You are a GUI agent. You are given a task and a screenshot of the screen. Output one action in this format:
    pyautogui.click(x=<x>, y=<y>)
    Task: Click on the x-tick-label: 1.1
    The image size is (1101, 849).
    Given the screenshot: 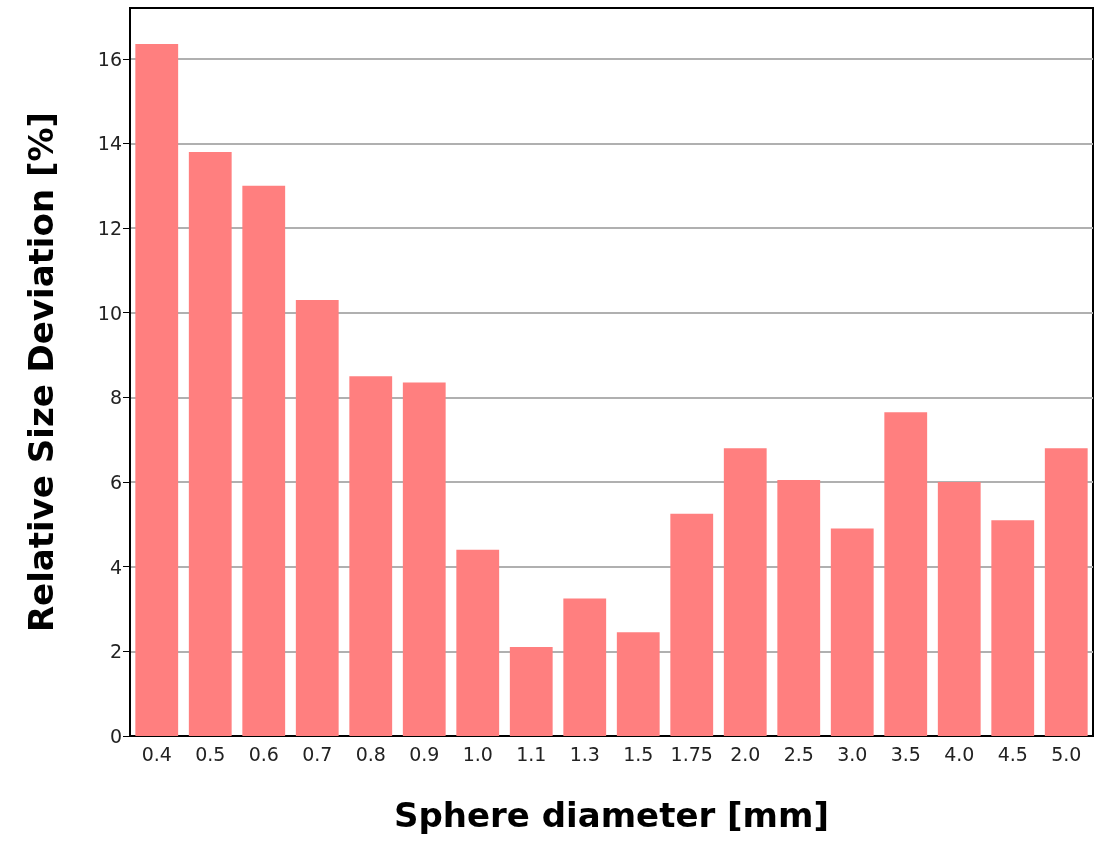 What is the action you would take?
    pyautogui.click(x=531, y=753)
    